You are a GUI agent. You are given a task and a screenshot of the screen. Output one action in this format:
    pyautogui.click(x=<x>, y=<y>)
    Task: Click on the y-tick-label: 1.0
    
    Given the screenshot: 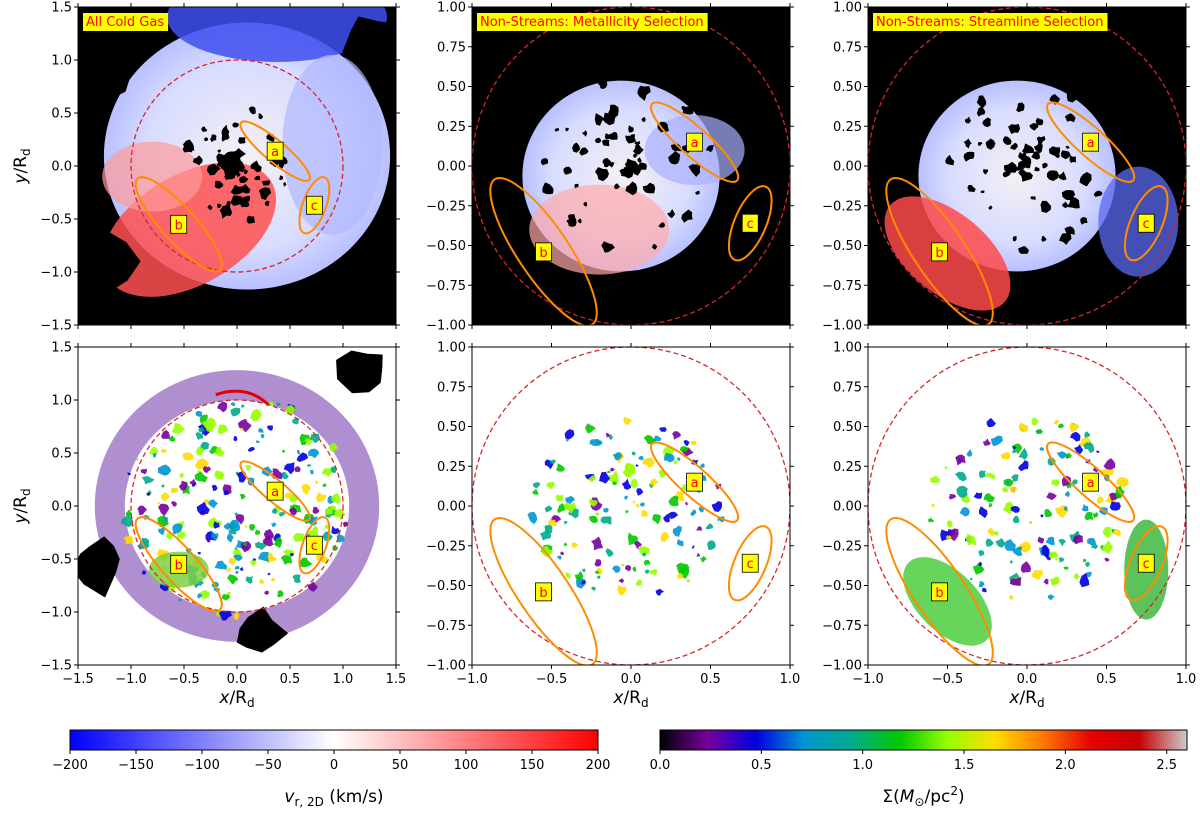 What is the action you would take?
    pyautogui.click(x=61, y=401)
    